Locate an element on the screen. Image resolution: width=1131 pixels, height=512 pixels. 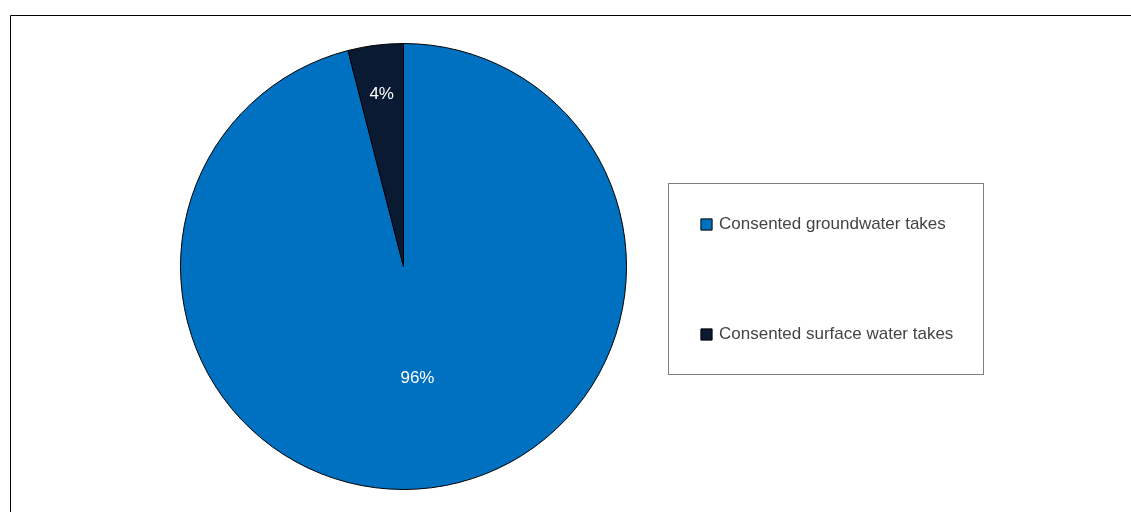
data-label: 96% is located at coordinates (417, 377).